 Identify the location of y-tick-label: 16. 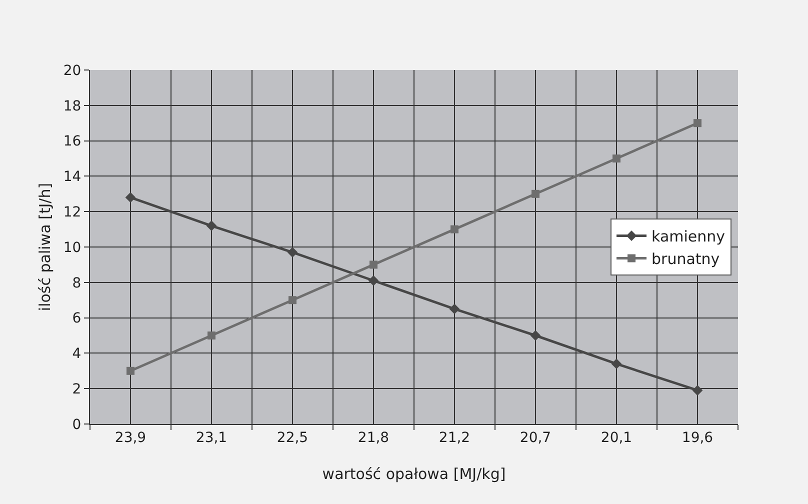
(72, 142).